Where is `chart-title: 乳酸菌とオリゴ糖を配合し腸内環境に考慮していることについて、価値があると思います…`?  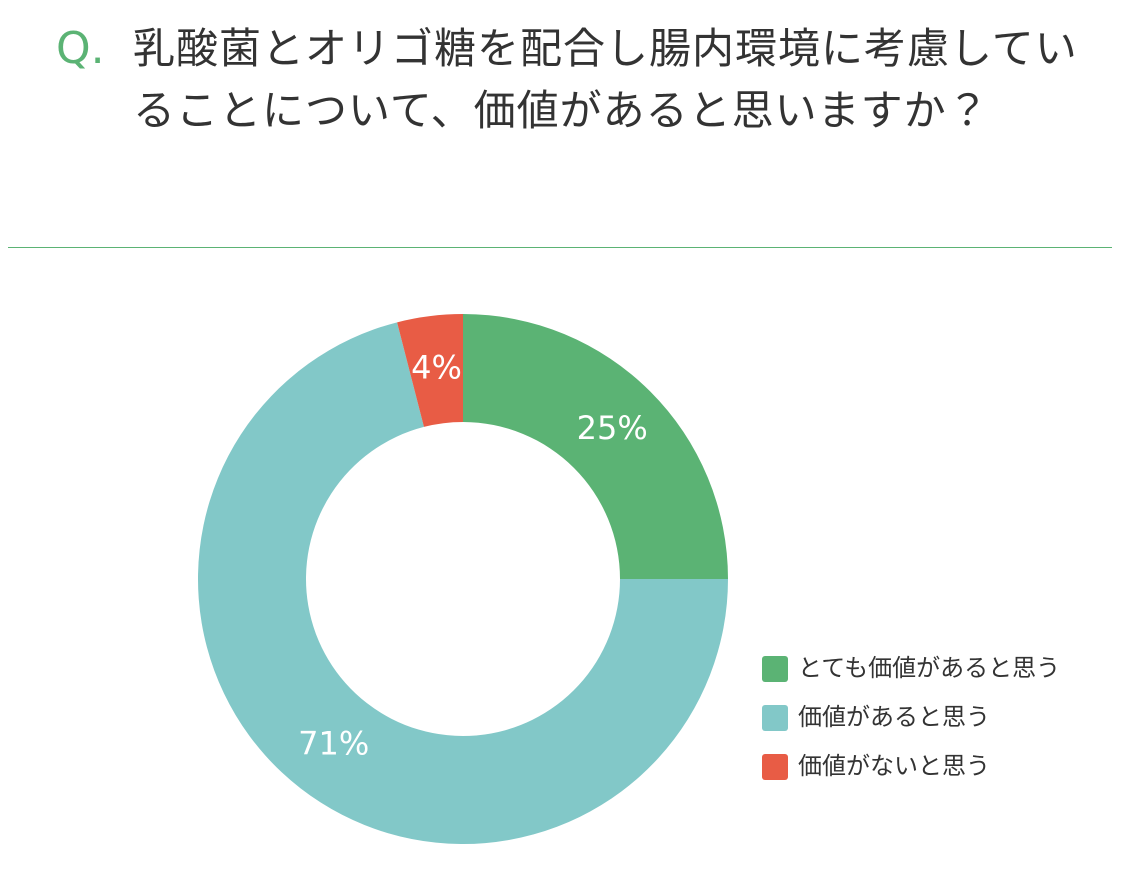 chart-title: 乳酸菌とオリゴ糖を配合し腸内環境に考慮していることについて、価値があると思います… is located at coordinates (605, 79).